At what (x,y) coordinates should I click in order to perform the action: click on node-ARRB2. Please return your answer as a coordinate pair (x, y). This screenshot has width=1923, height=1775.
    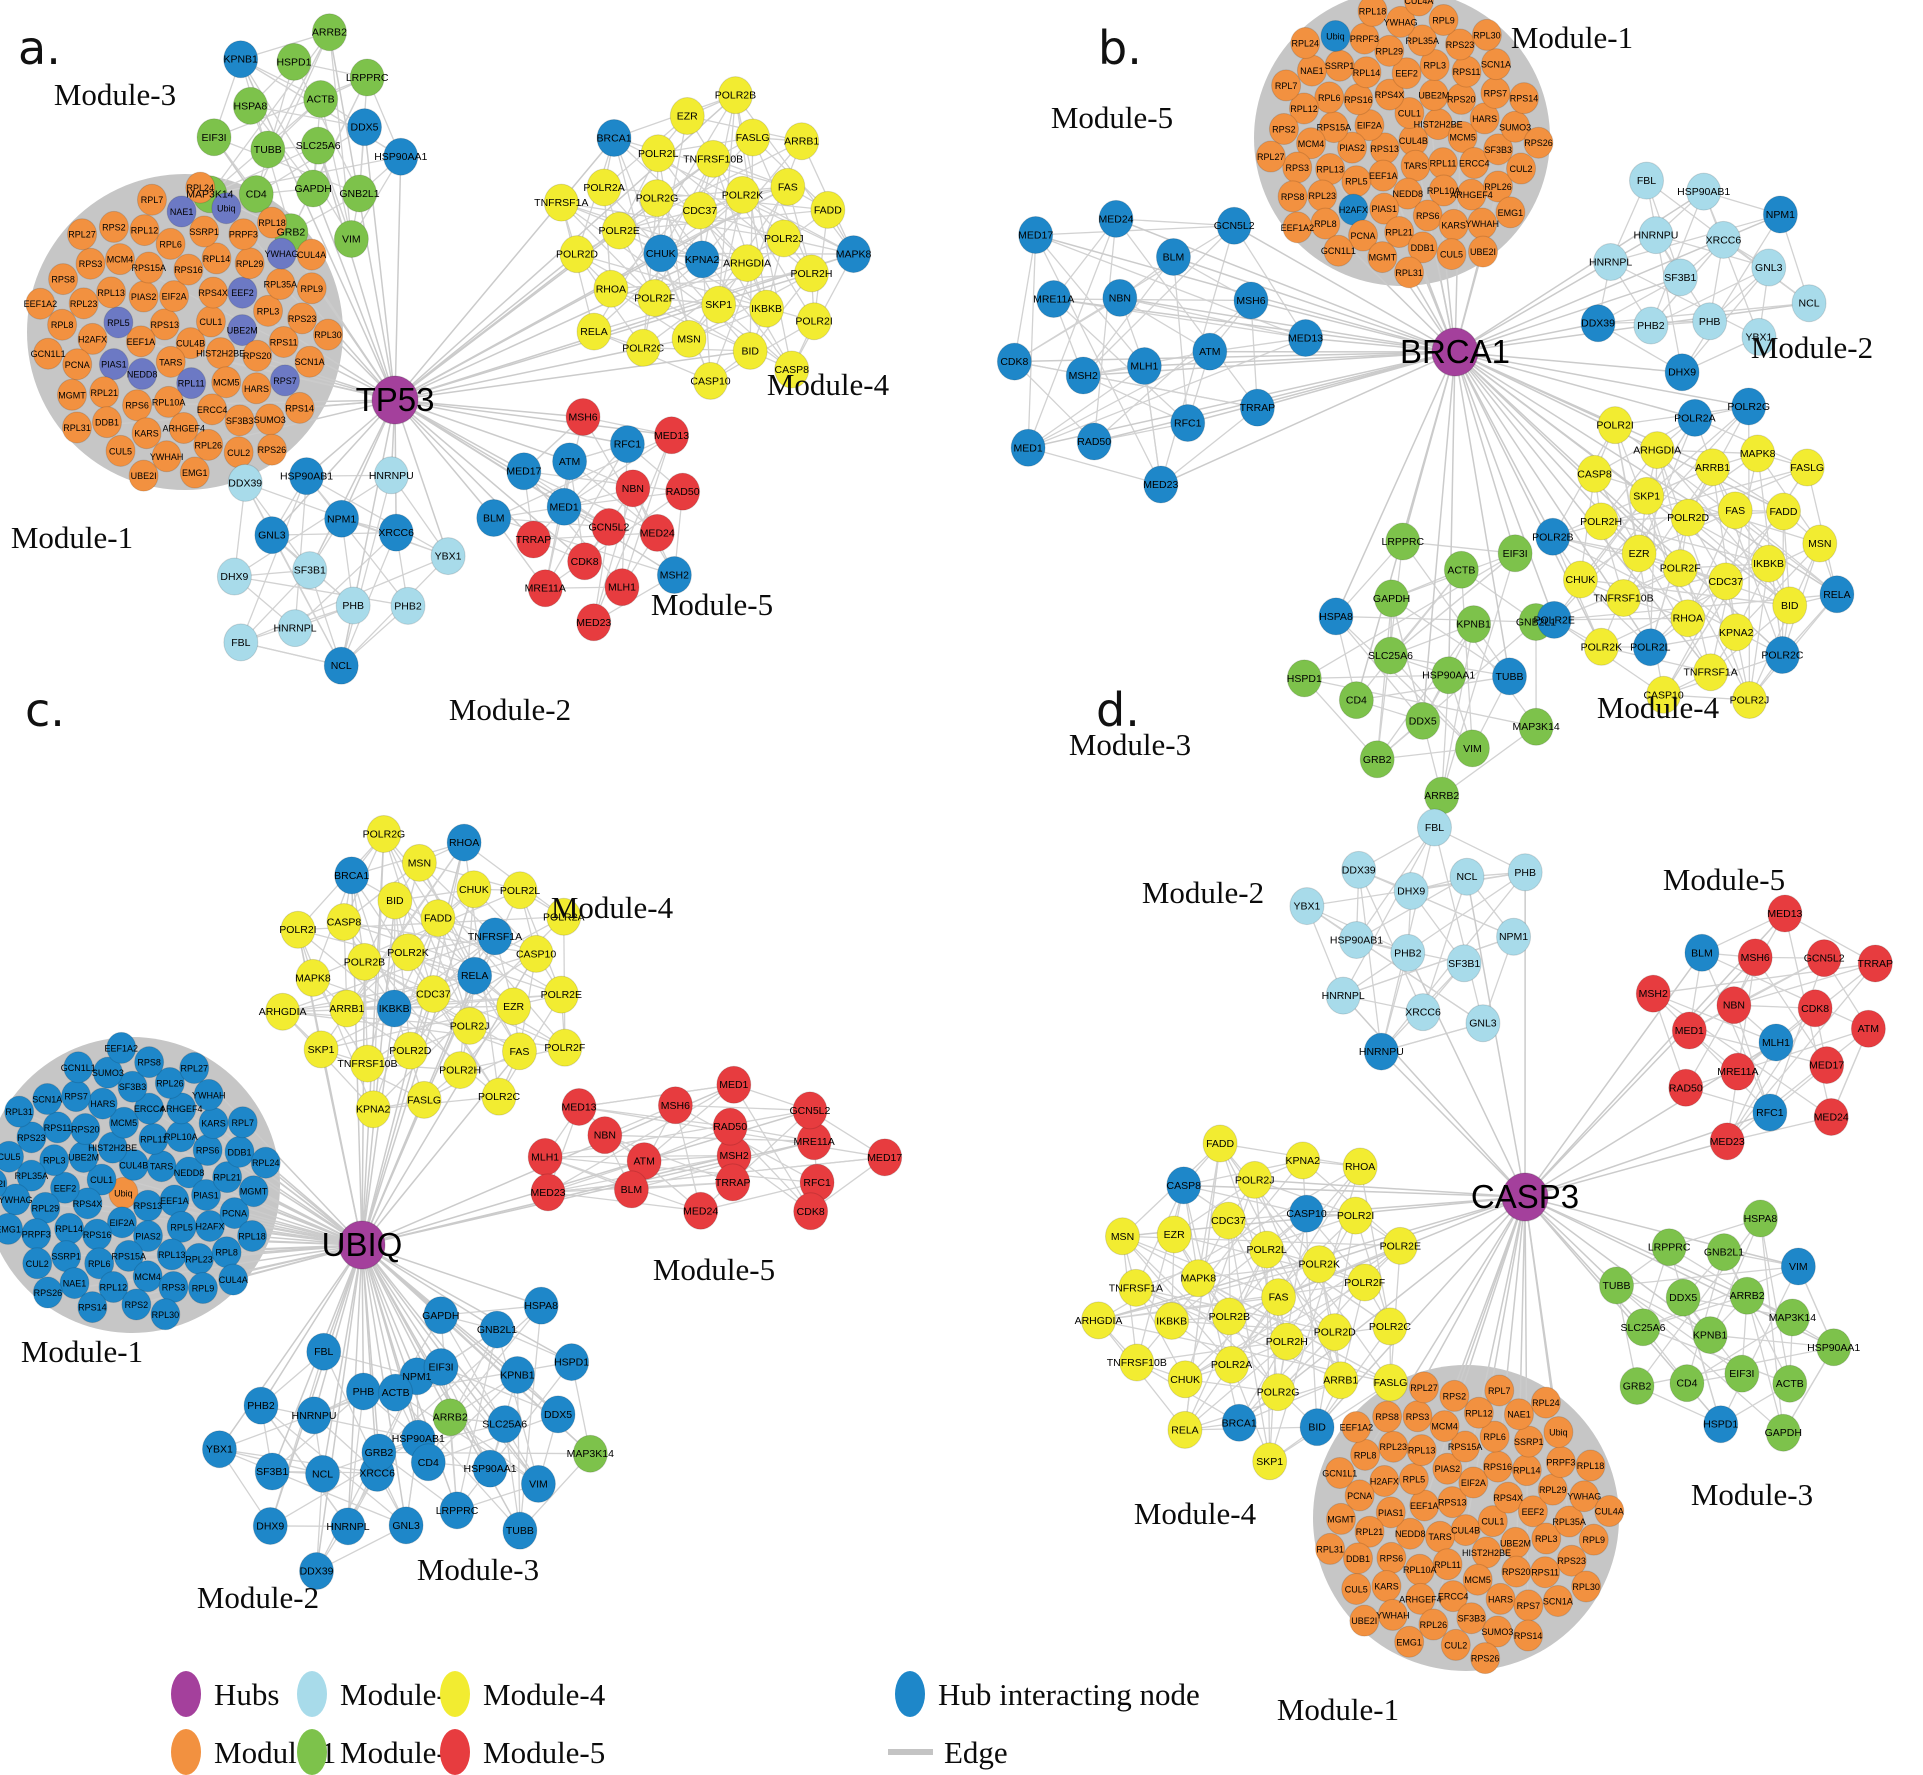
    Looking at the image, I should click on (450, 1417).